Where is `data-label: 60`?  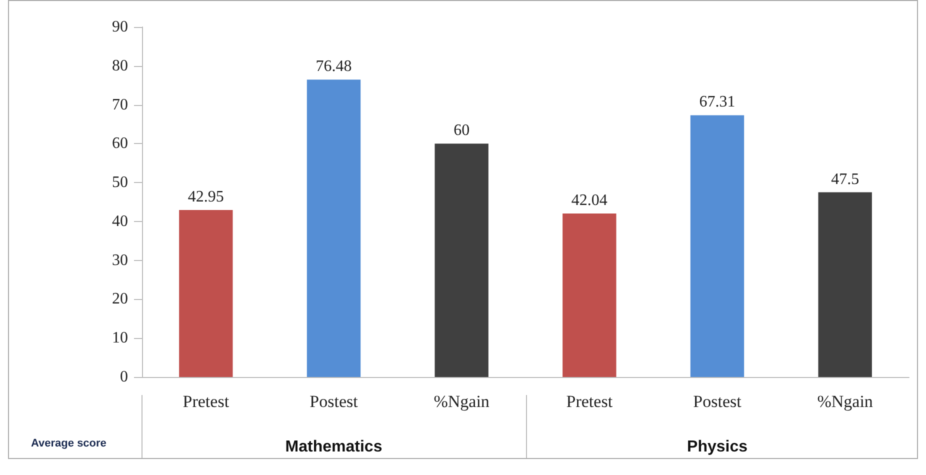 data-label: 60 is located at coordinates (462, 131).